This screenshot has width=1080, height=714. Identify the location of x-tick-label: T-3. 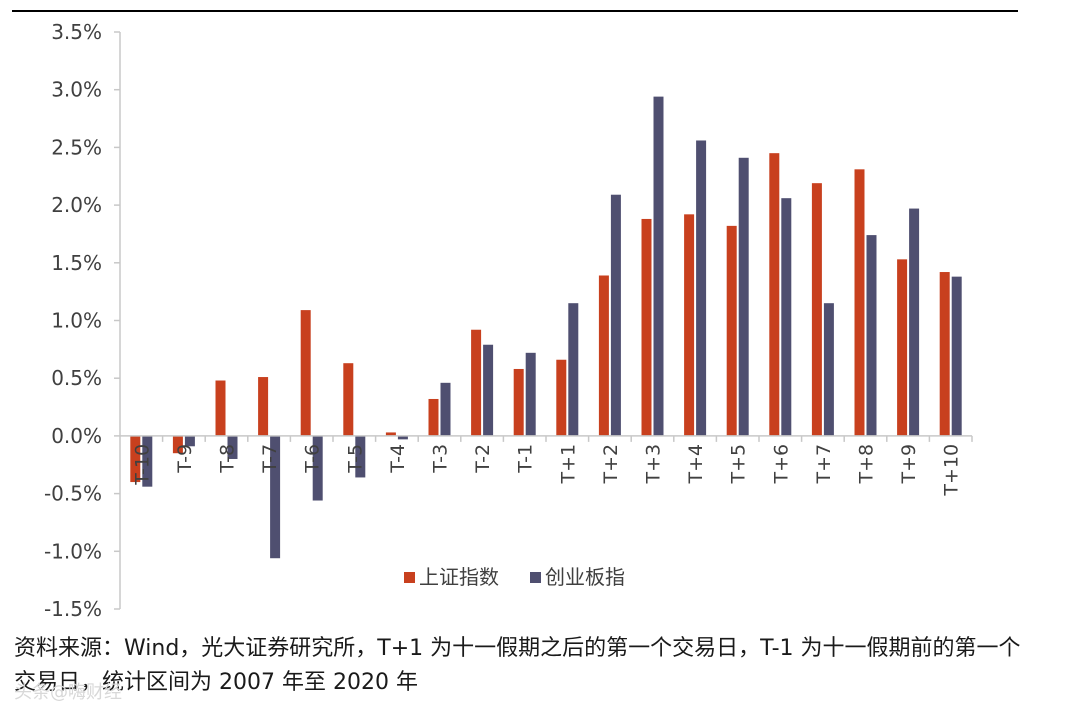
(441, 459).